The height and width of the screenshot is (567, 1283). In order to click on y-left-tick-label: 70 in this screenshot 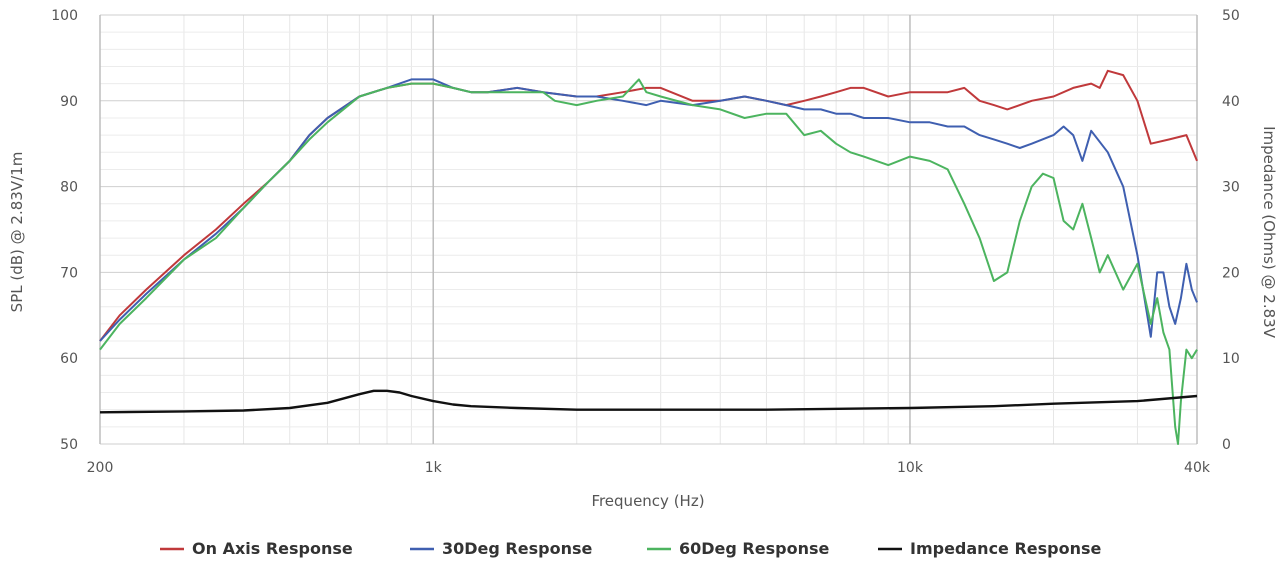, I will do `click(69, 273)`.